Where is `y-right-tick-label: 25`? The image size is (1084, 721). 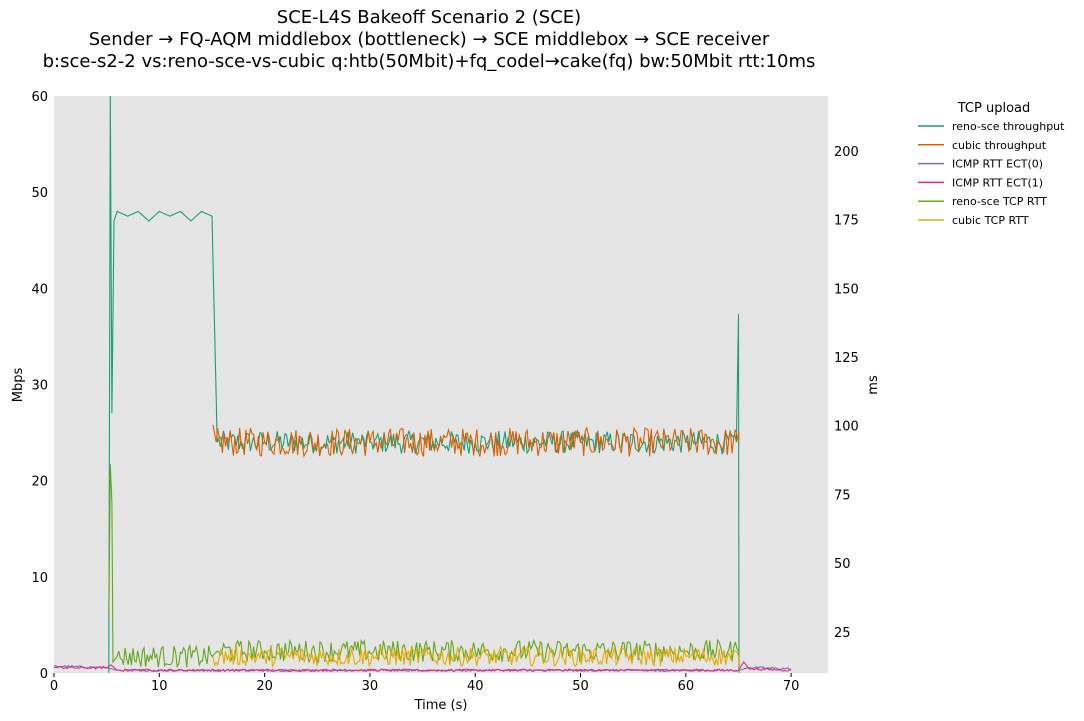 y-right-tick-label: 25 is located at coordinates (842, 633).